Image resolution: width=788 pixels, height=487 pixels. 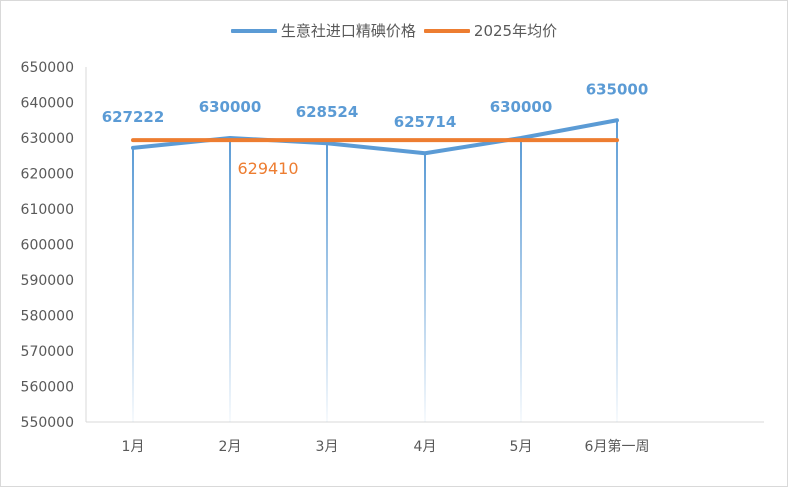 What do you see at coordinates (425, 447) in the screenshot?
I see `x-tick-label: 4月` at bounding box center [425, 447].